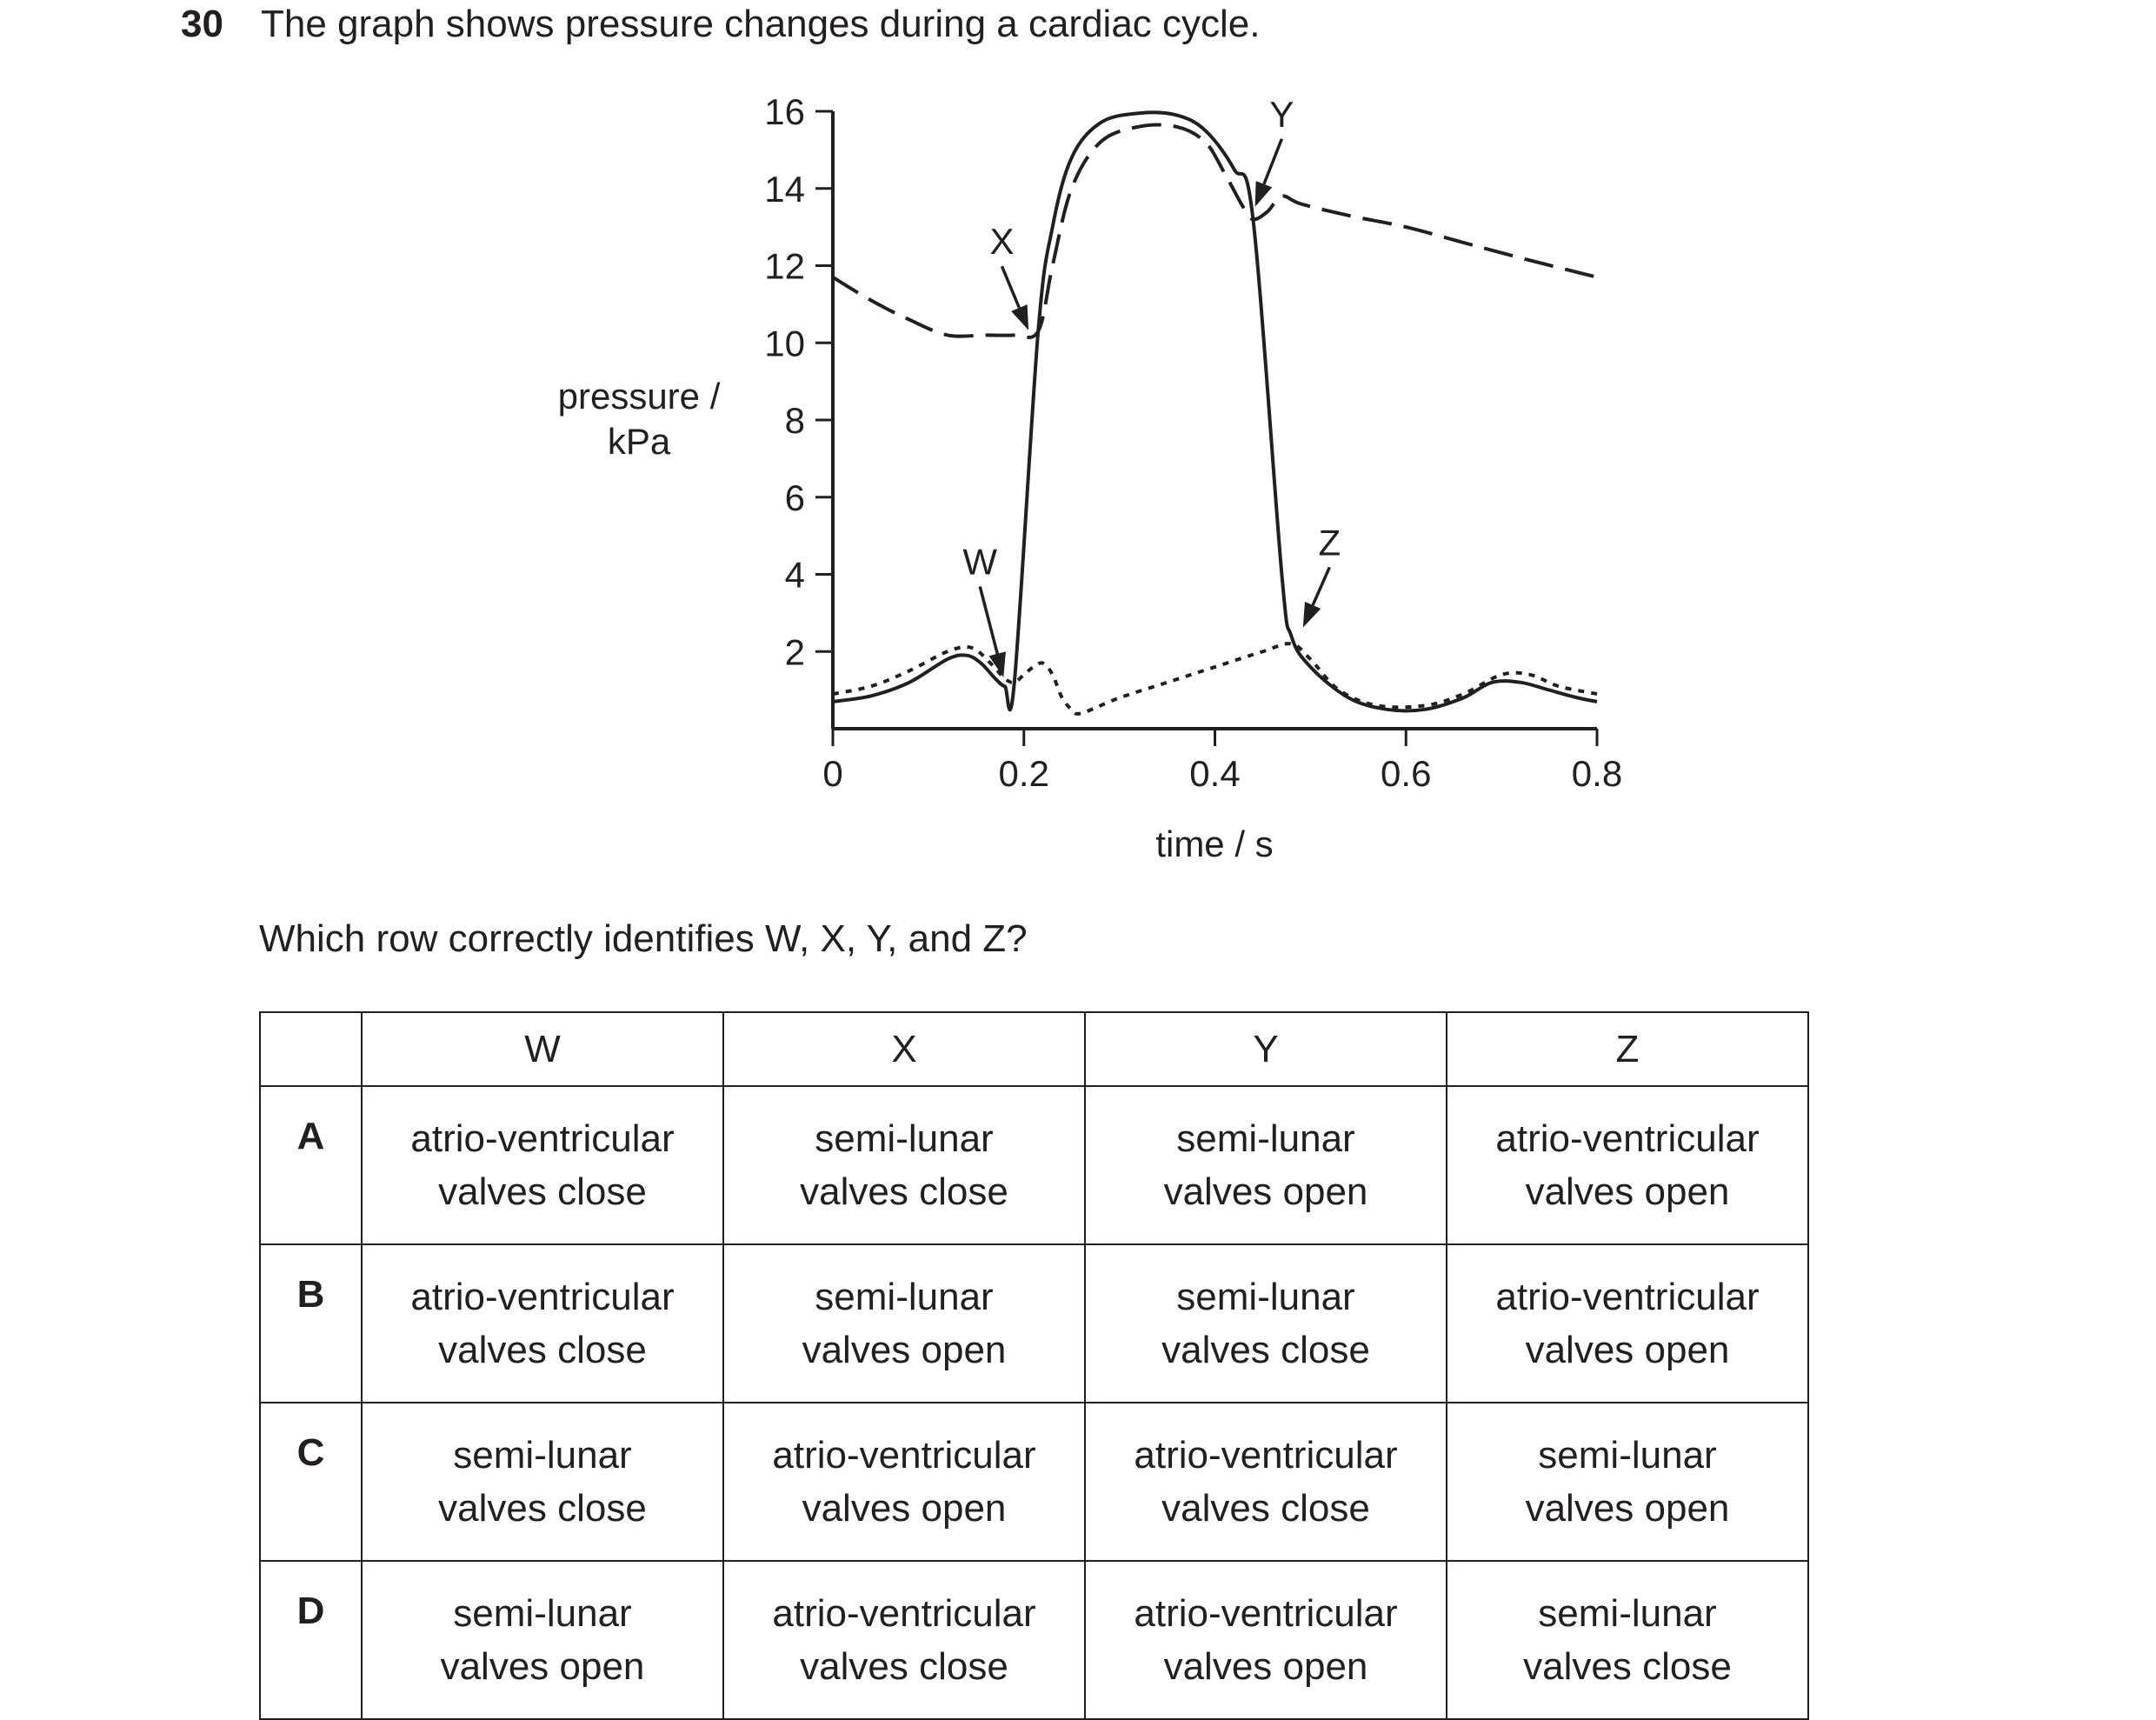 This screenshot has width=2156, height=1720. Describe the element at coordinates (785, 111) in the screenshot. I see `y-tick-label: 16` at that location.